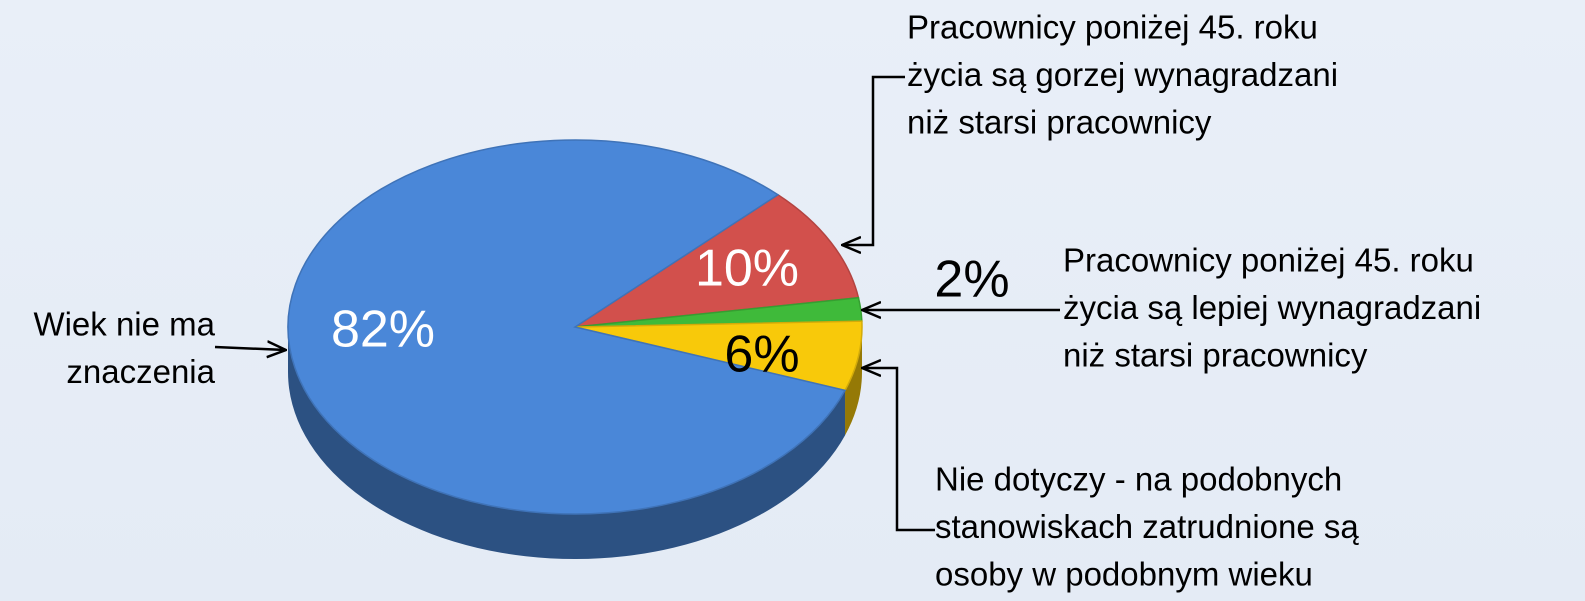 The width and height of the screenshot is (1585, 601). What do you see at coordinates (971, 280) in the screenshot?
I see `data-label: 2%` at bounding box center [971, 280].